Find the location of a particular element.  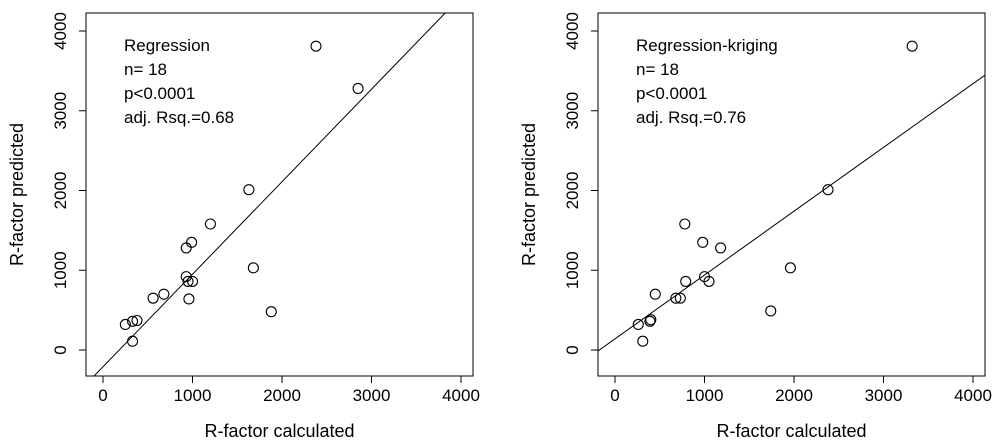

annotation-line: Regression is located at coordinates (167, 45).